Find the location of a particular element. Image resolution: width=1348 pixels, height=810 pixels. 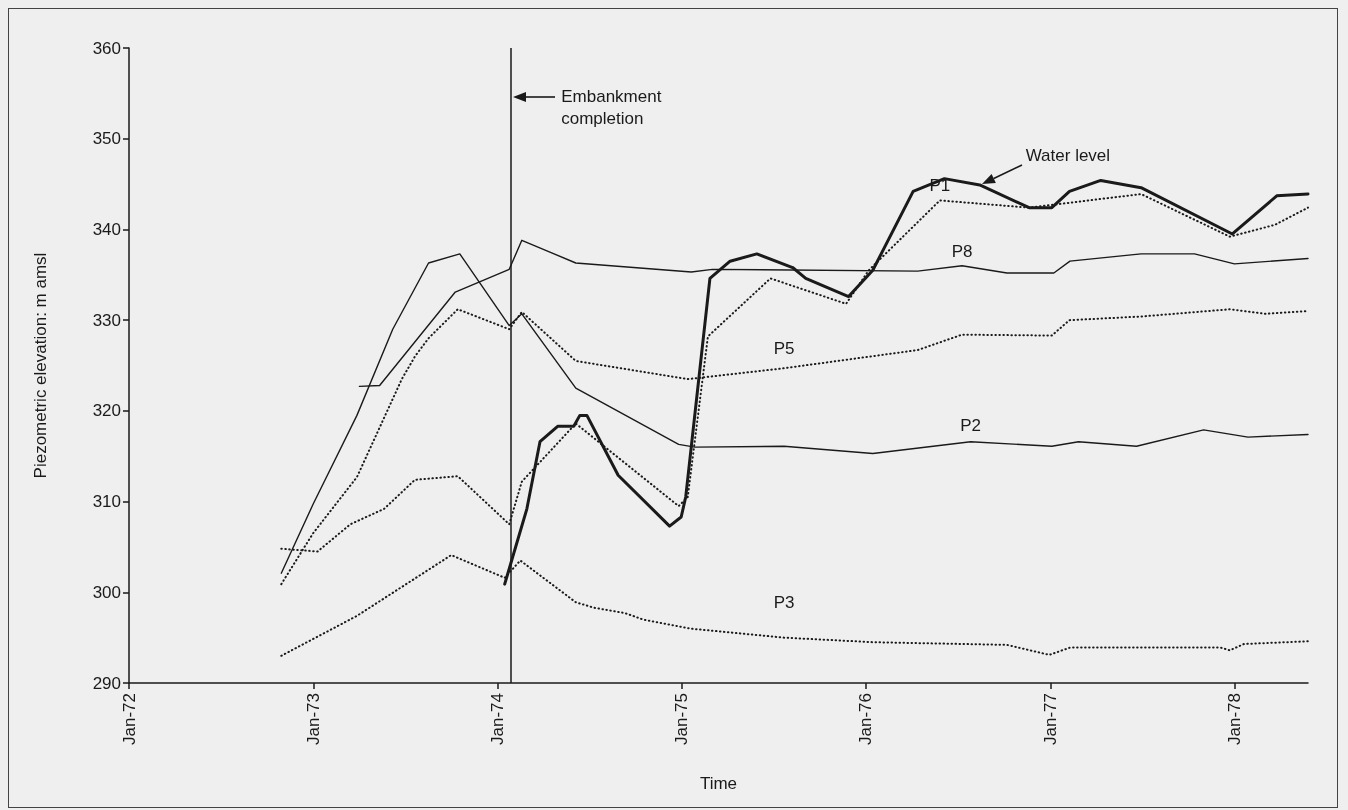

x-axis-title: Time is located at coordinates (718, 783).